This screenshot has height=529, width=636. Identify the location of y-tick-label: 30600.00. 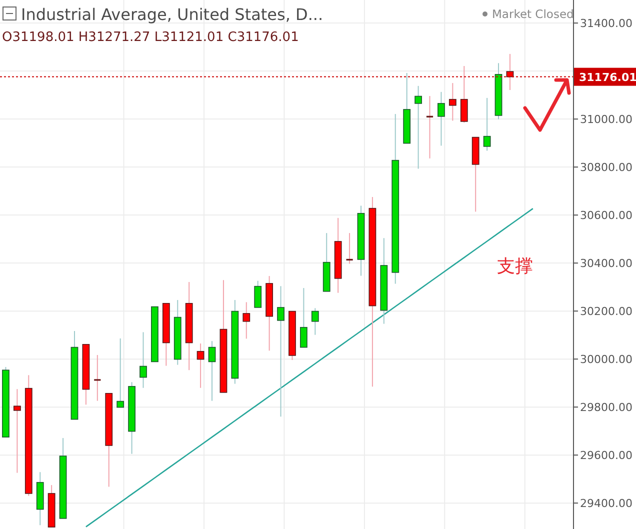
(606, 215).